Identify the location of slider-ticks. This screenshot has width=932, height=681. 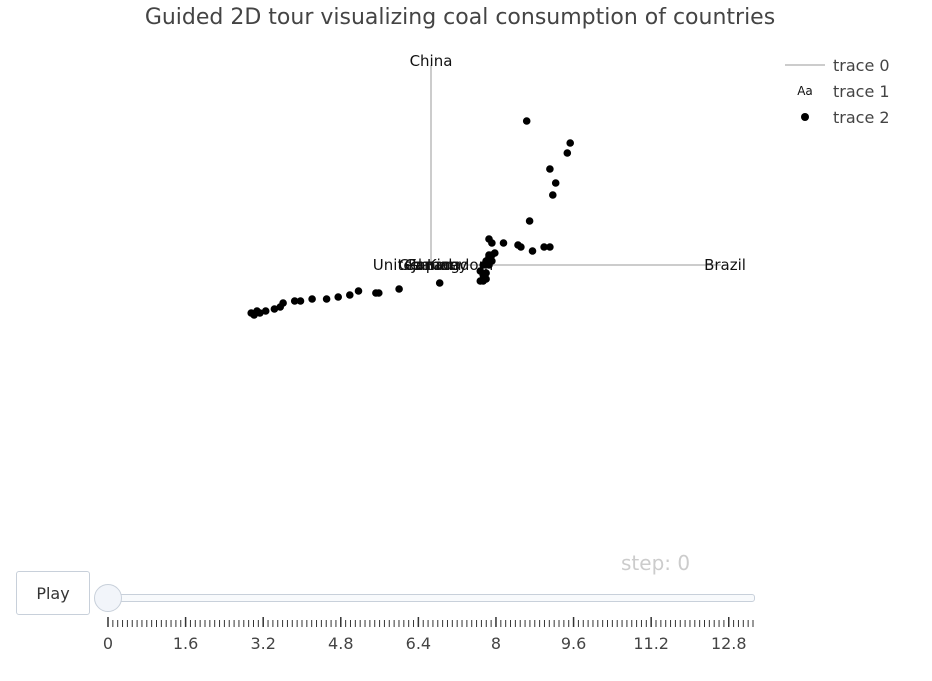
(430, 622).